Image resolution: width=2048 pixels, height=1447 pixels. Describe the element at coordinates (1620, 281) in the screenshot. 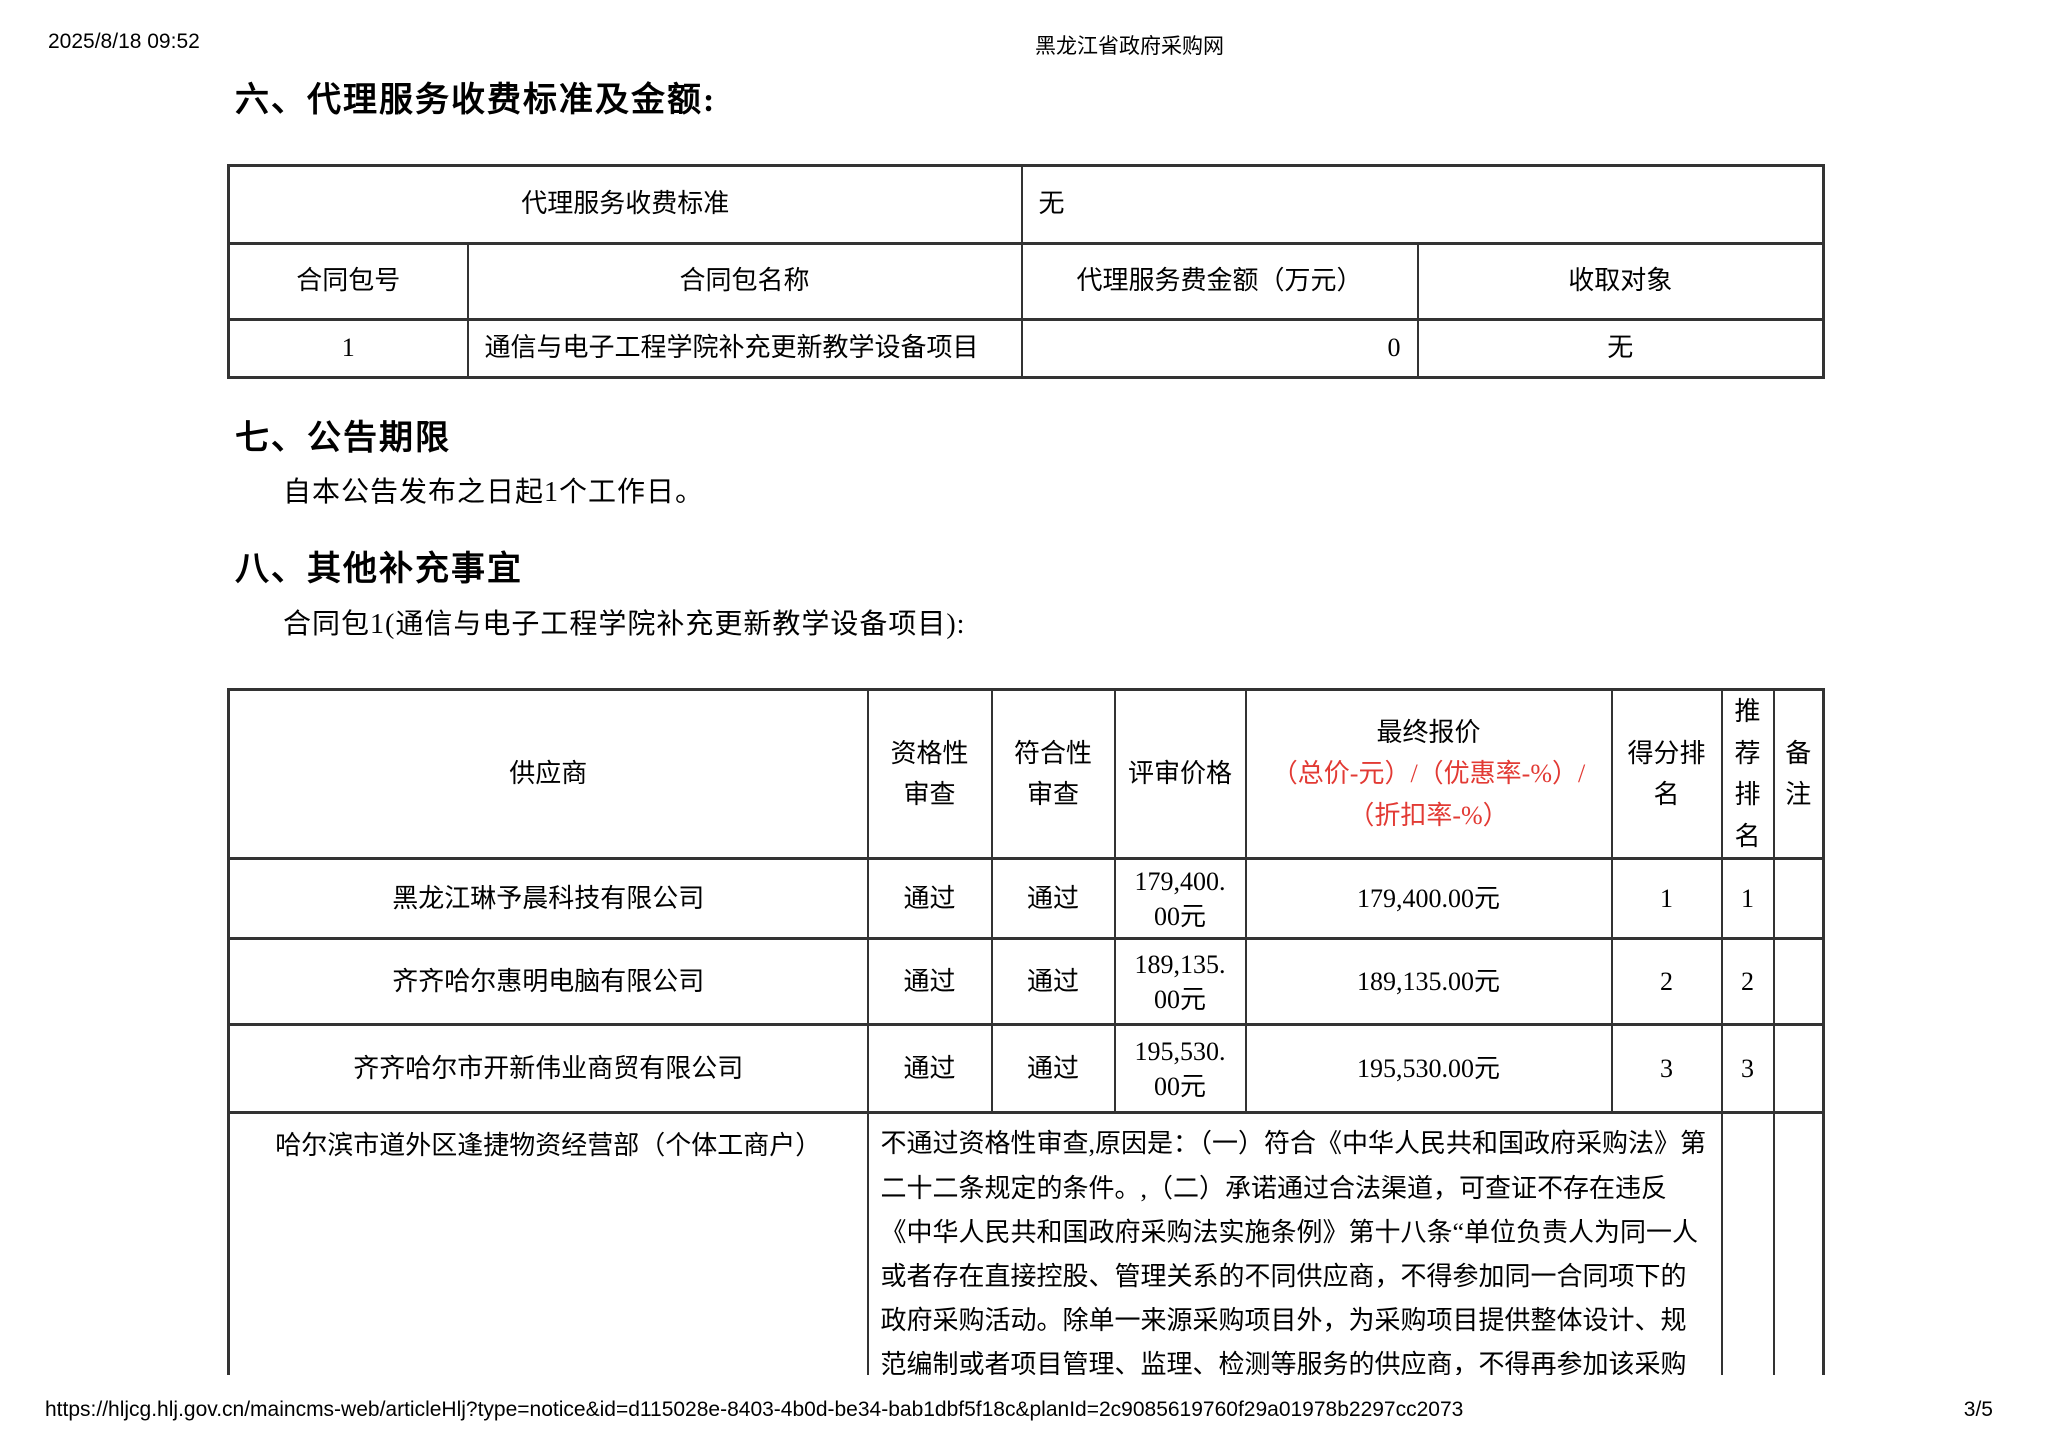

I see `col-collect-target: 收取对象` at that location.